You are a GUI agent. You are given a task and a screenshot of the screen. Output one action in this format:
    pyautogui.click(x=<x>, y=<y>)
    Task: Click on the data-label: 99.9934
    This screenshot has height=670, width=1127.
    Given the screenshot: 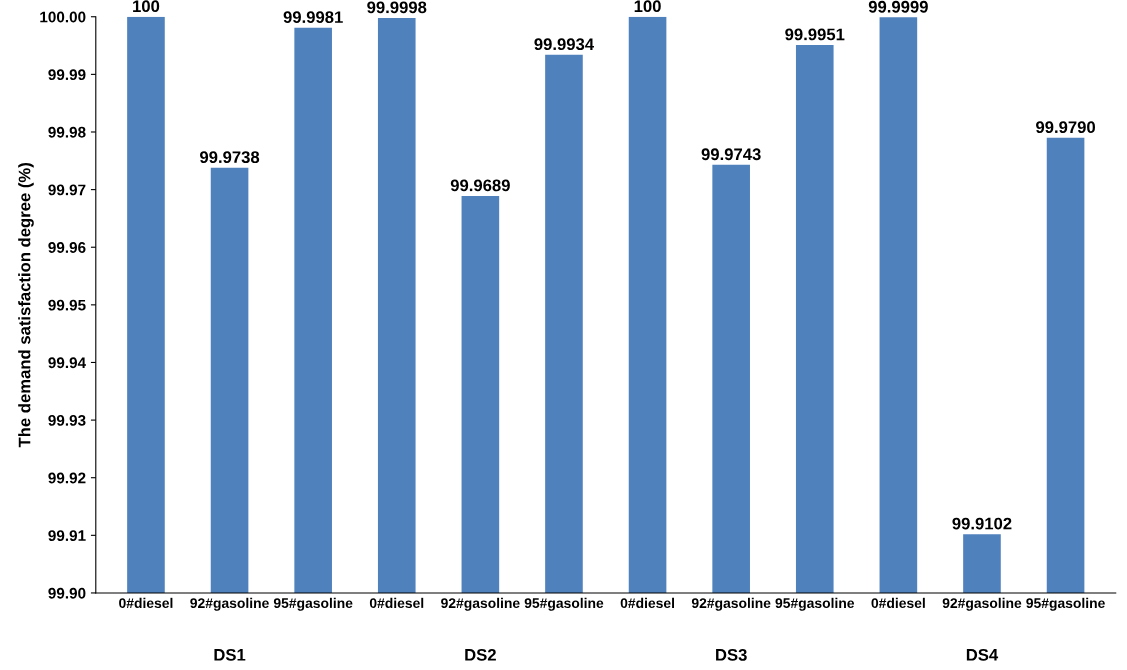 What is the action you would take?
    pyautogui.click(x=564, y=44)
    